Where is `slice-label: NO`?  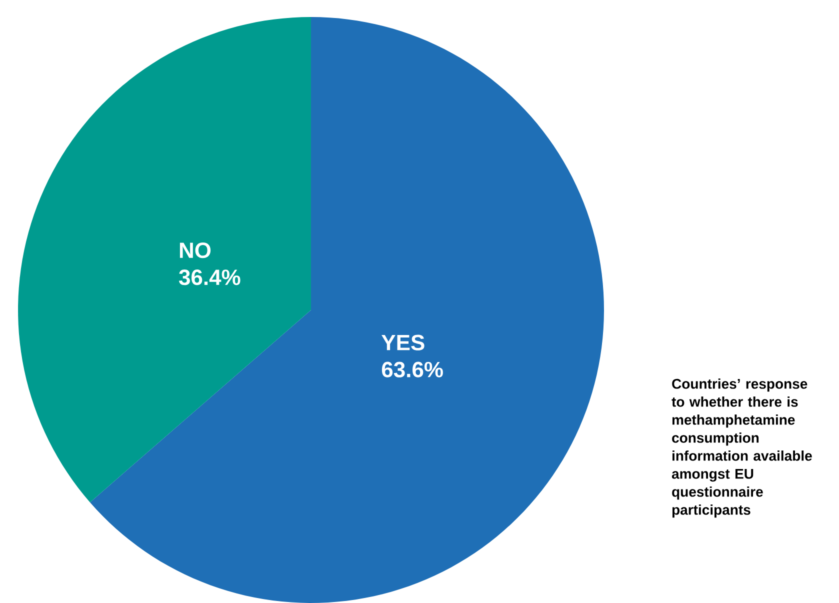
slice-label: NO is located at coordinates (195, 250).